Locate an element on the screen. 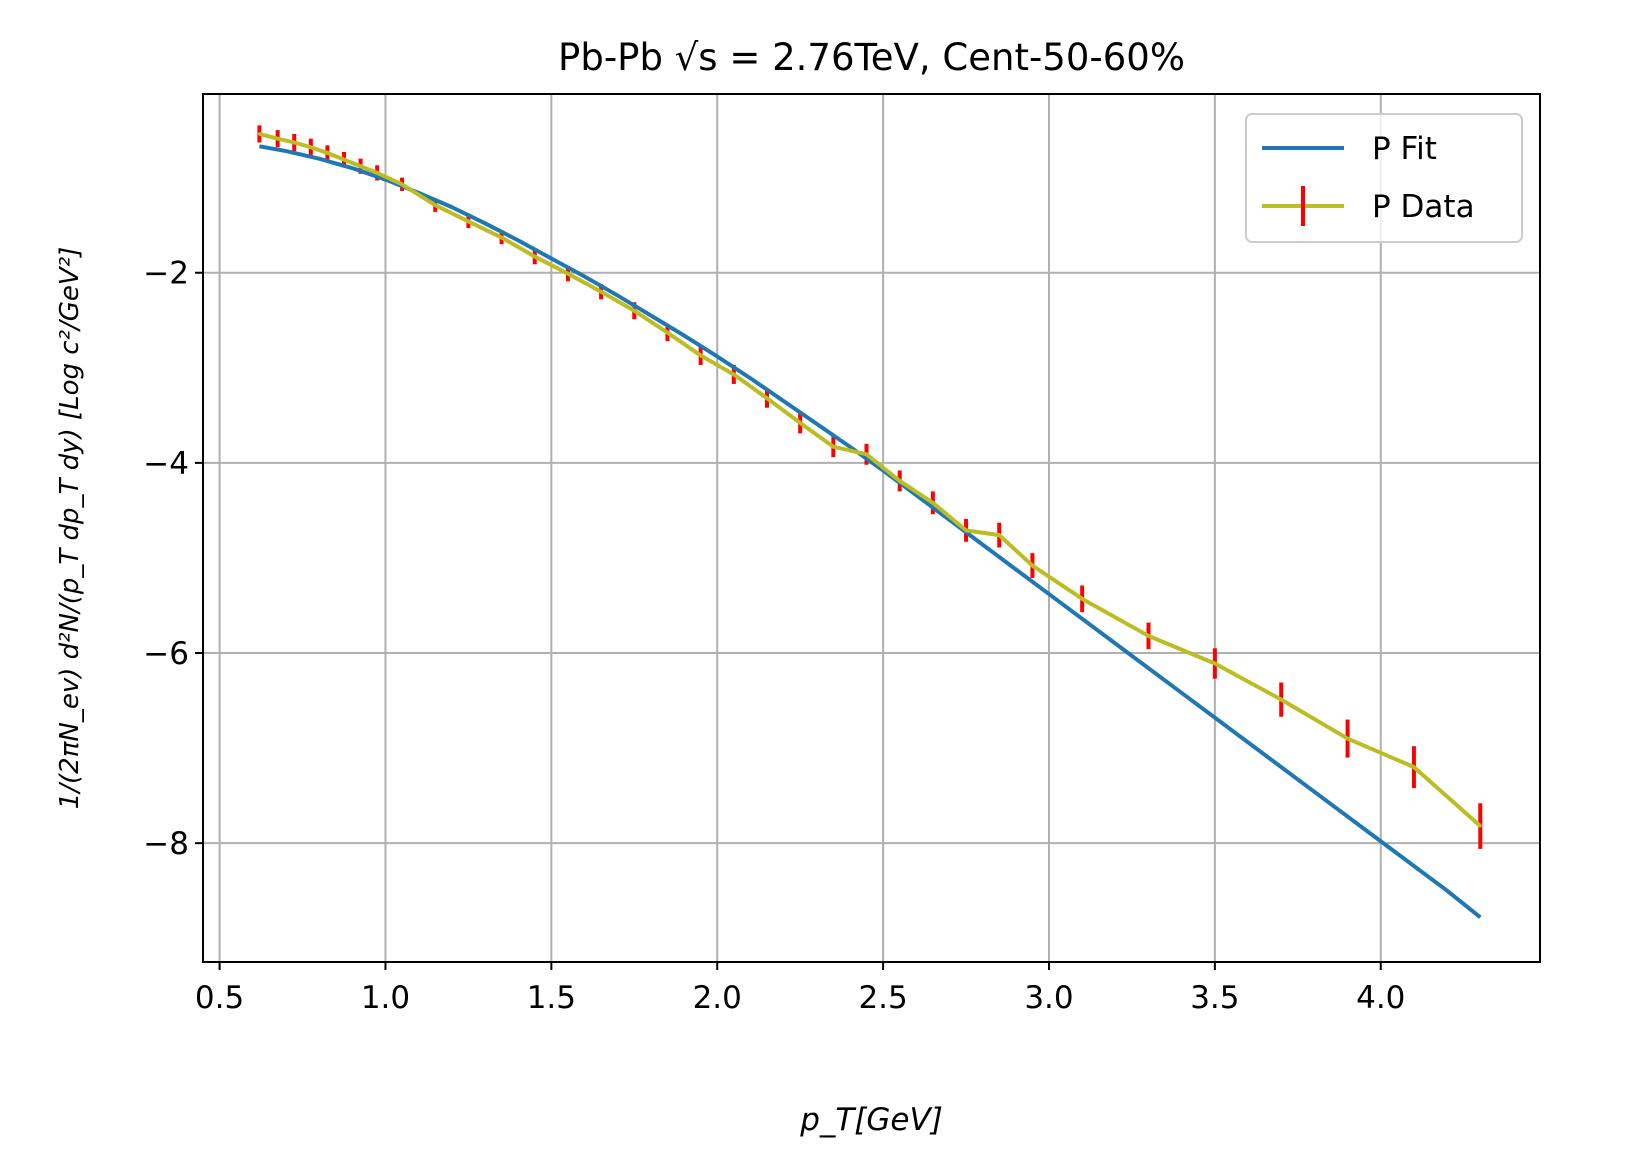 This screenshot has width=1635, height=1163. y-tick-label: −2 is located at coordinates (166, 274).